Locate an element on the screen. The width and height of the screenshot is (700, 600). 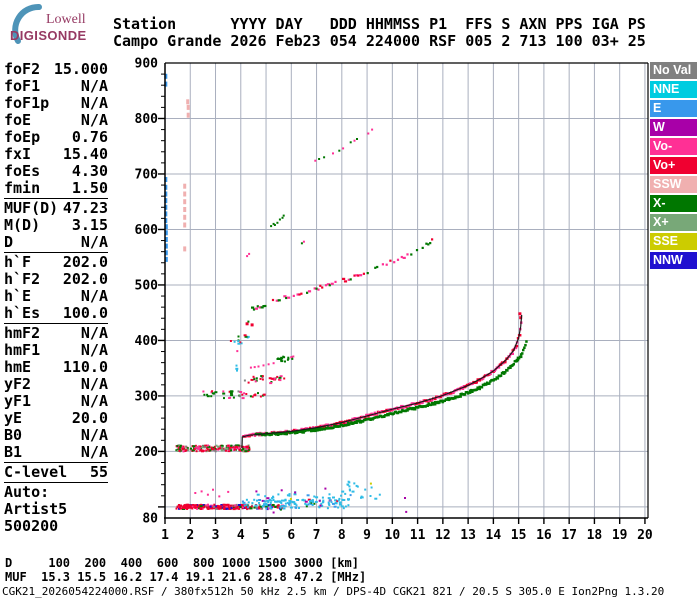
y-axis-tick-label: 800 is located at coordinates (147, 119).